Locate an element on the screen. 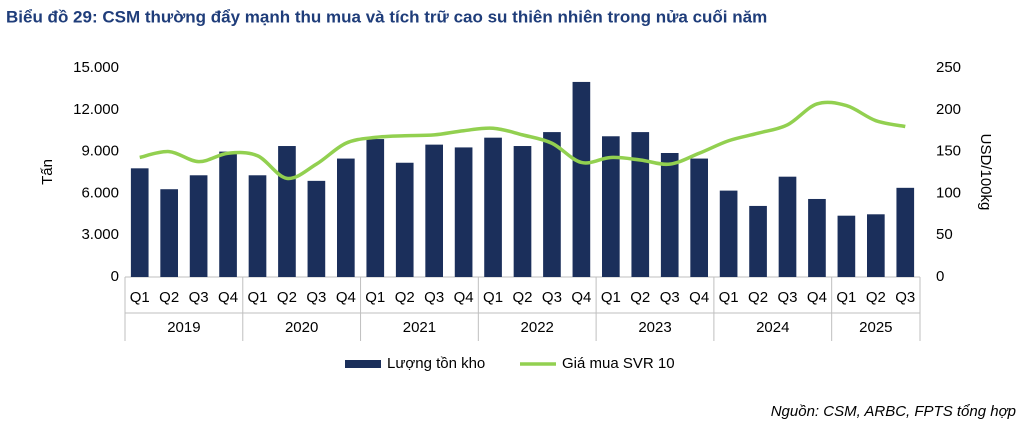 The height and width of the screenshot is (427, 1024). group-label: 2019 is located at coordinates (183, 327).